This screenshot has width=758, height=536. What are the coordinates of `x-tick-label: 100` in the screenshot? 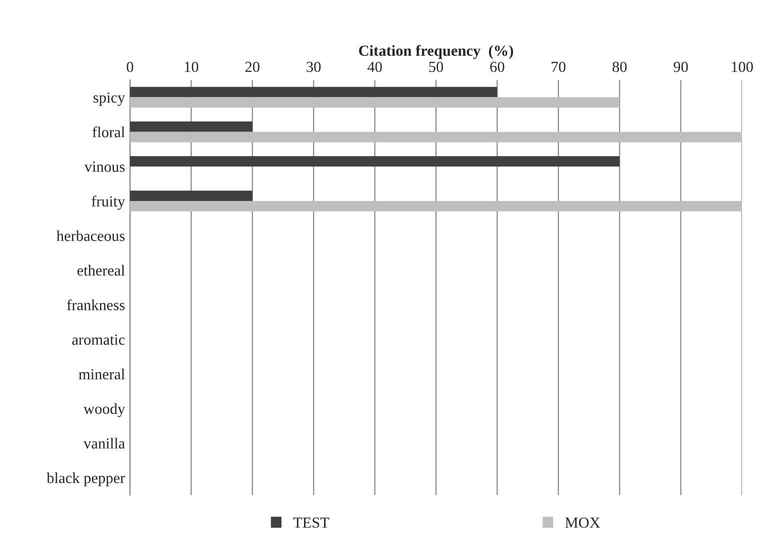 It's located at (742, 67).